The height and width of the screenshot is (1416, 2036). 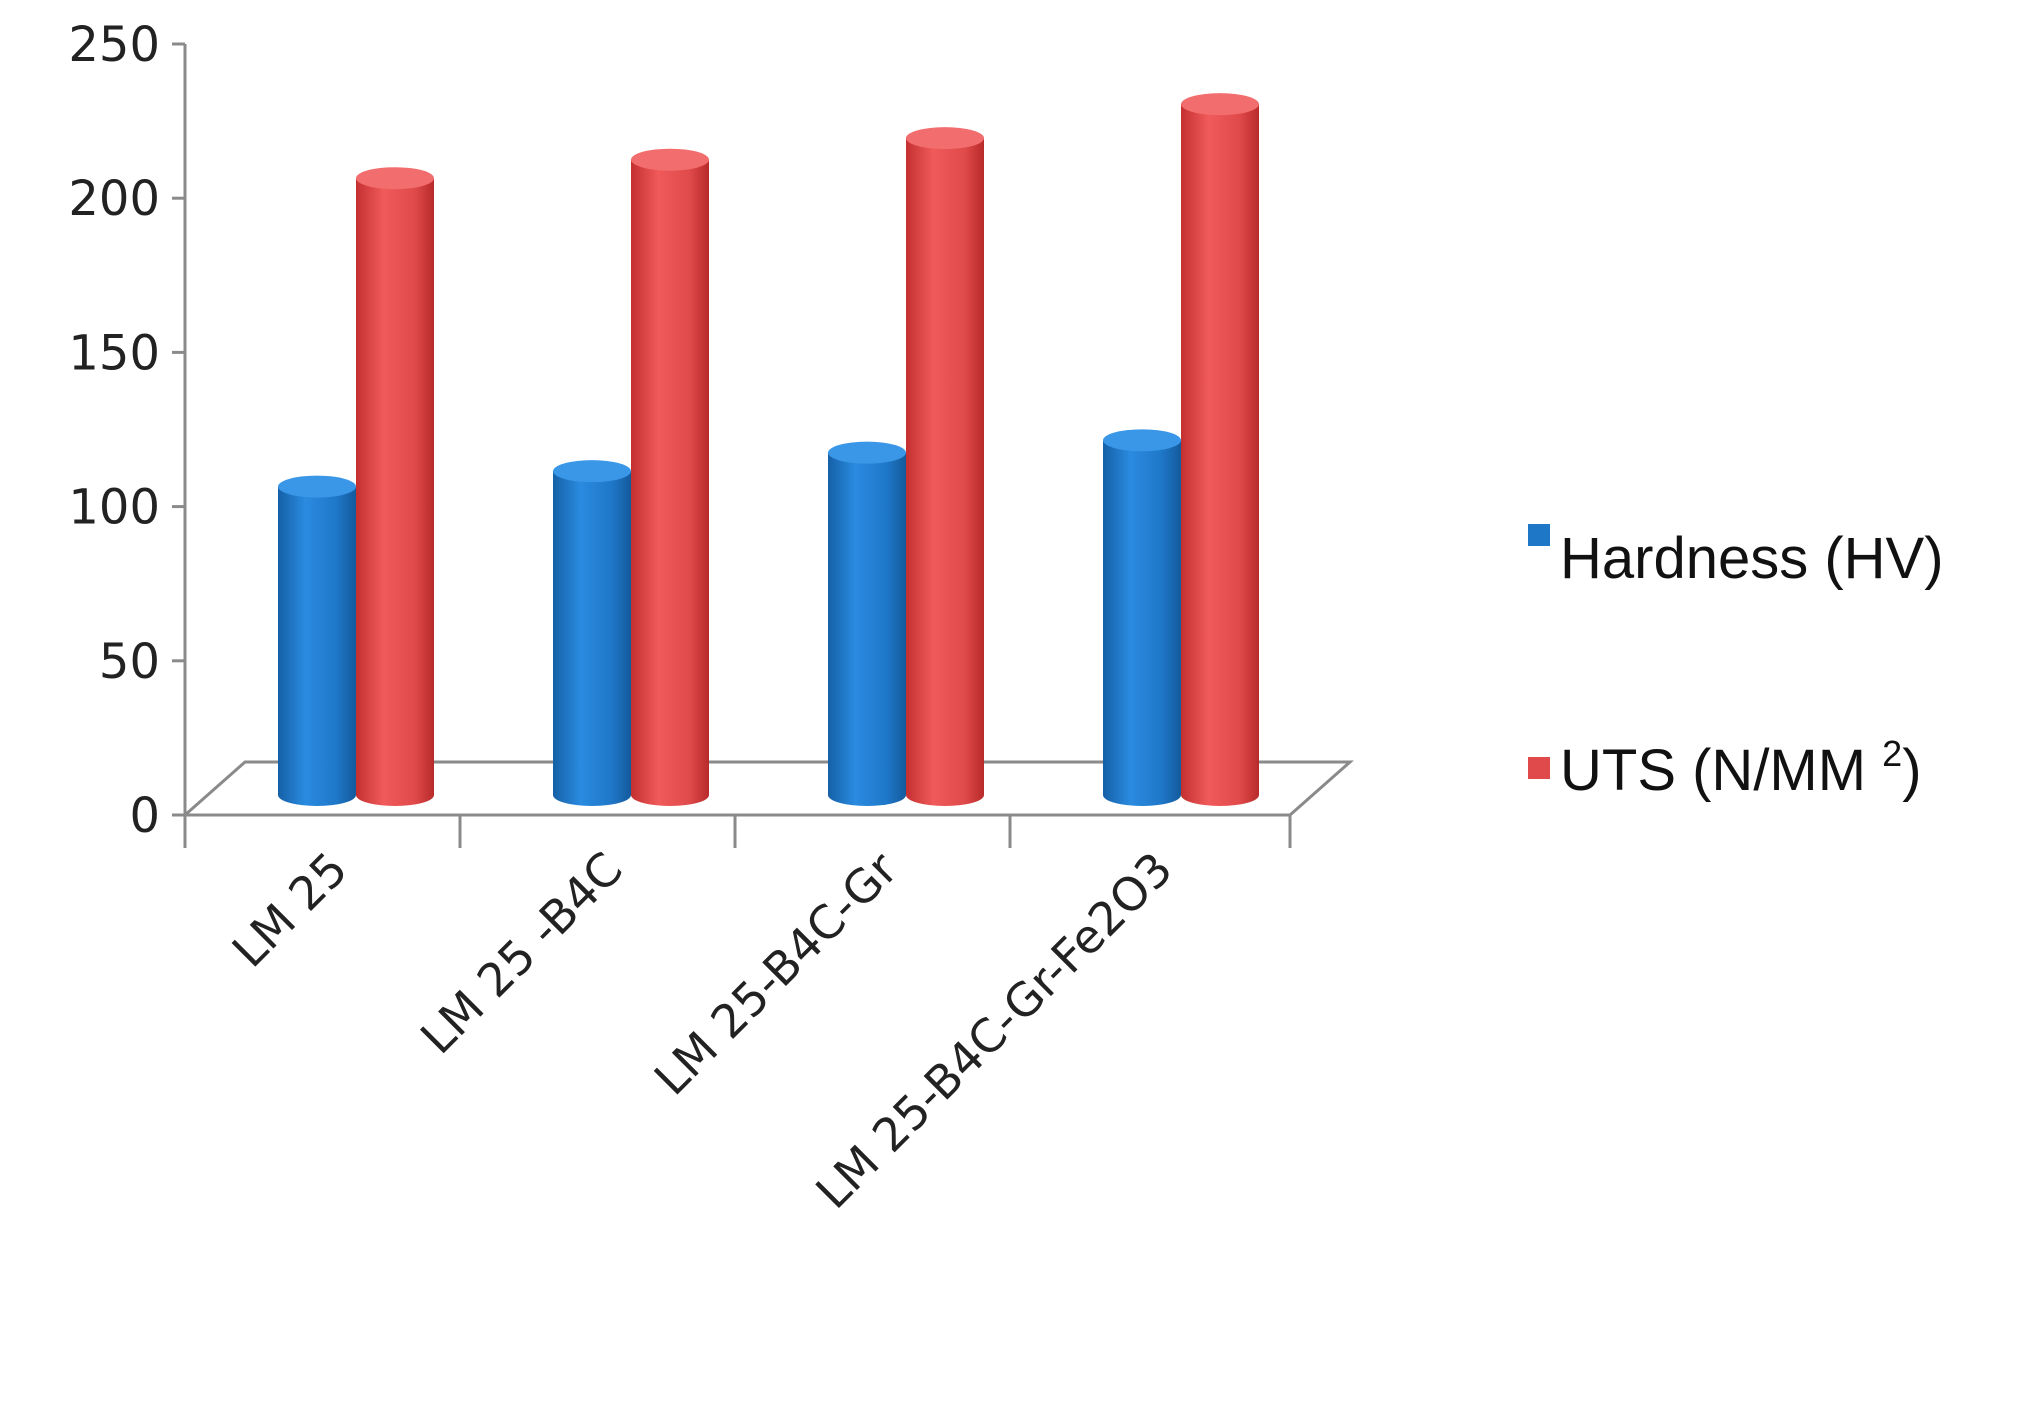 What do you see at coordinates (776, 974) in the screenshot?
I see `x-tick-label: LM 25-B4C-Gr` at bounding box center [776, 974].